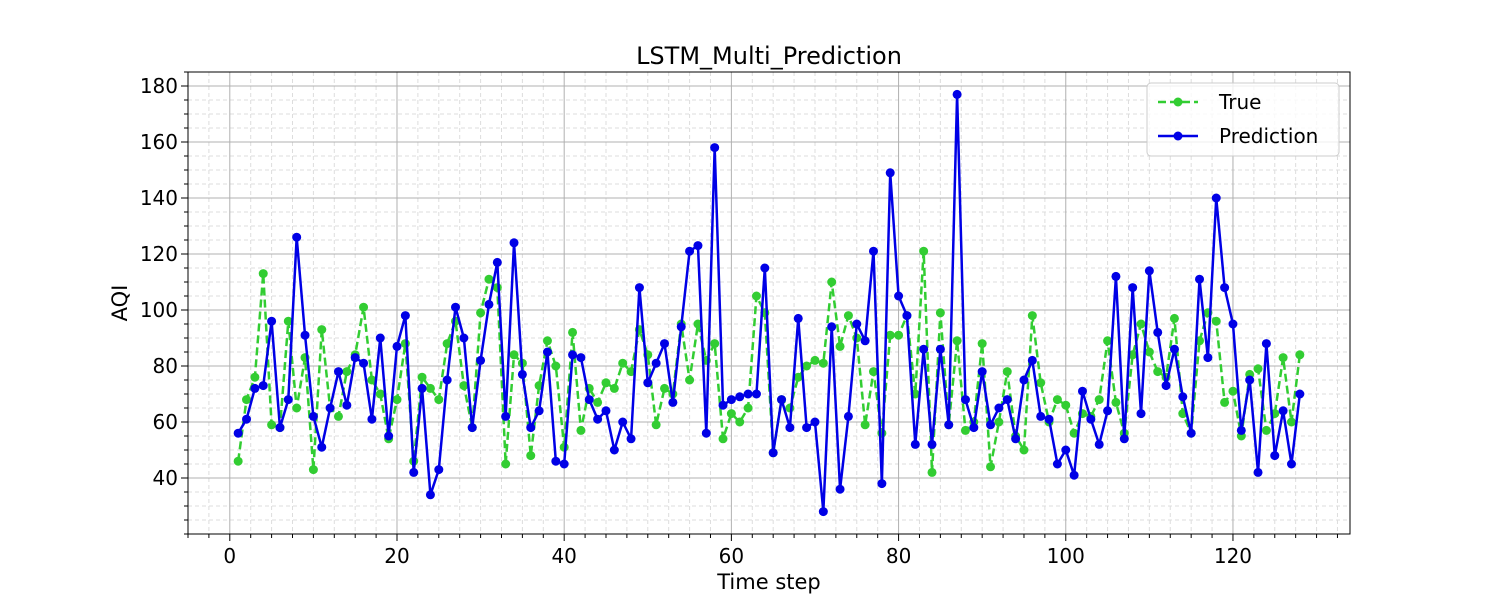 This screenshot has width=1500, height=600. I want to click on x-tick-label: 20, so click(396, 556).